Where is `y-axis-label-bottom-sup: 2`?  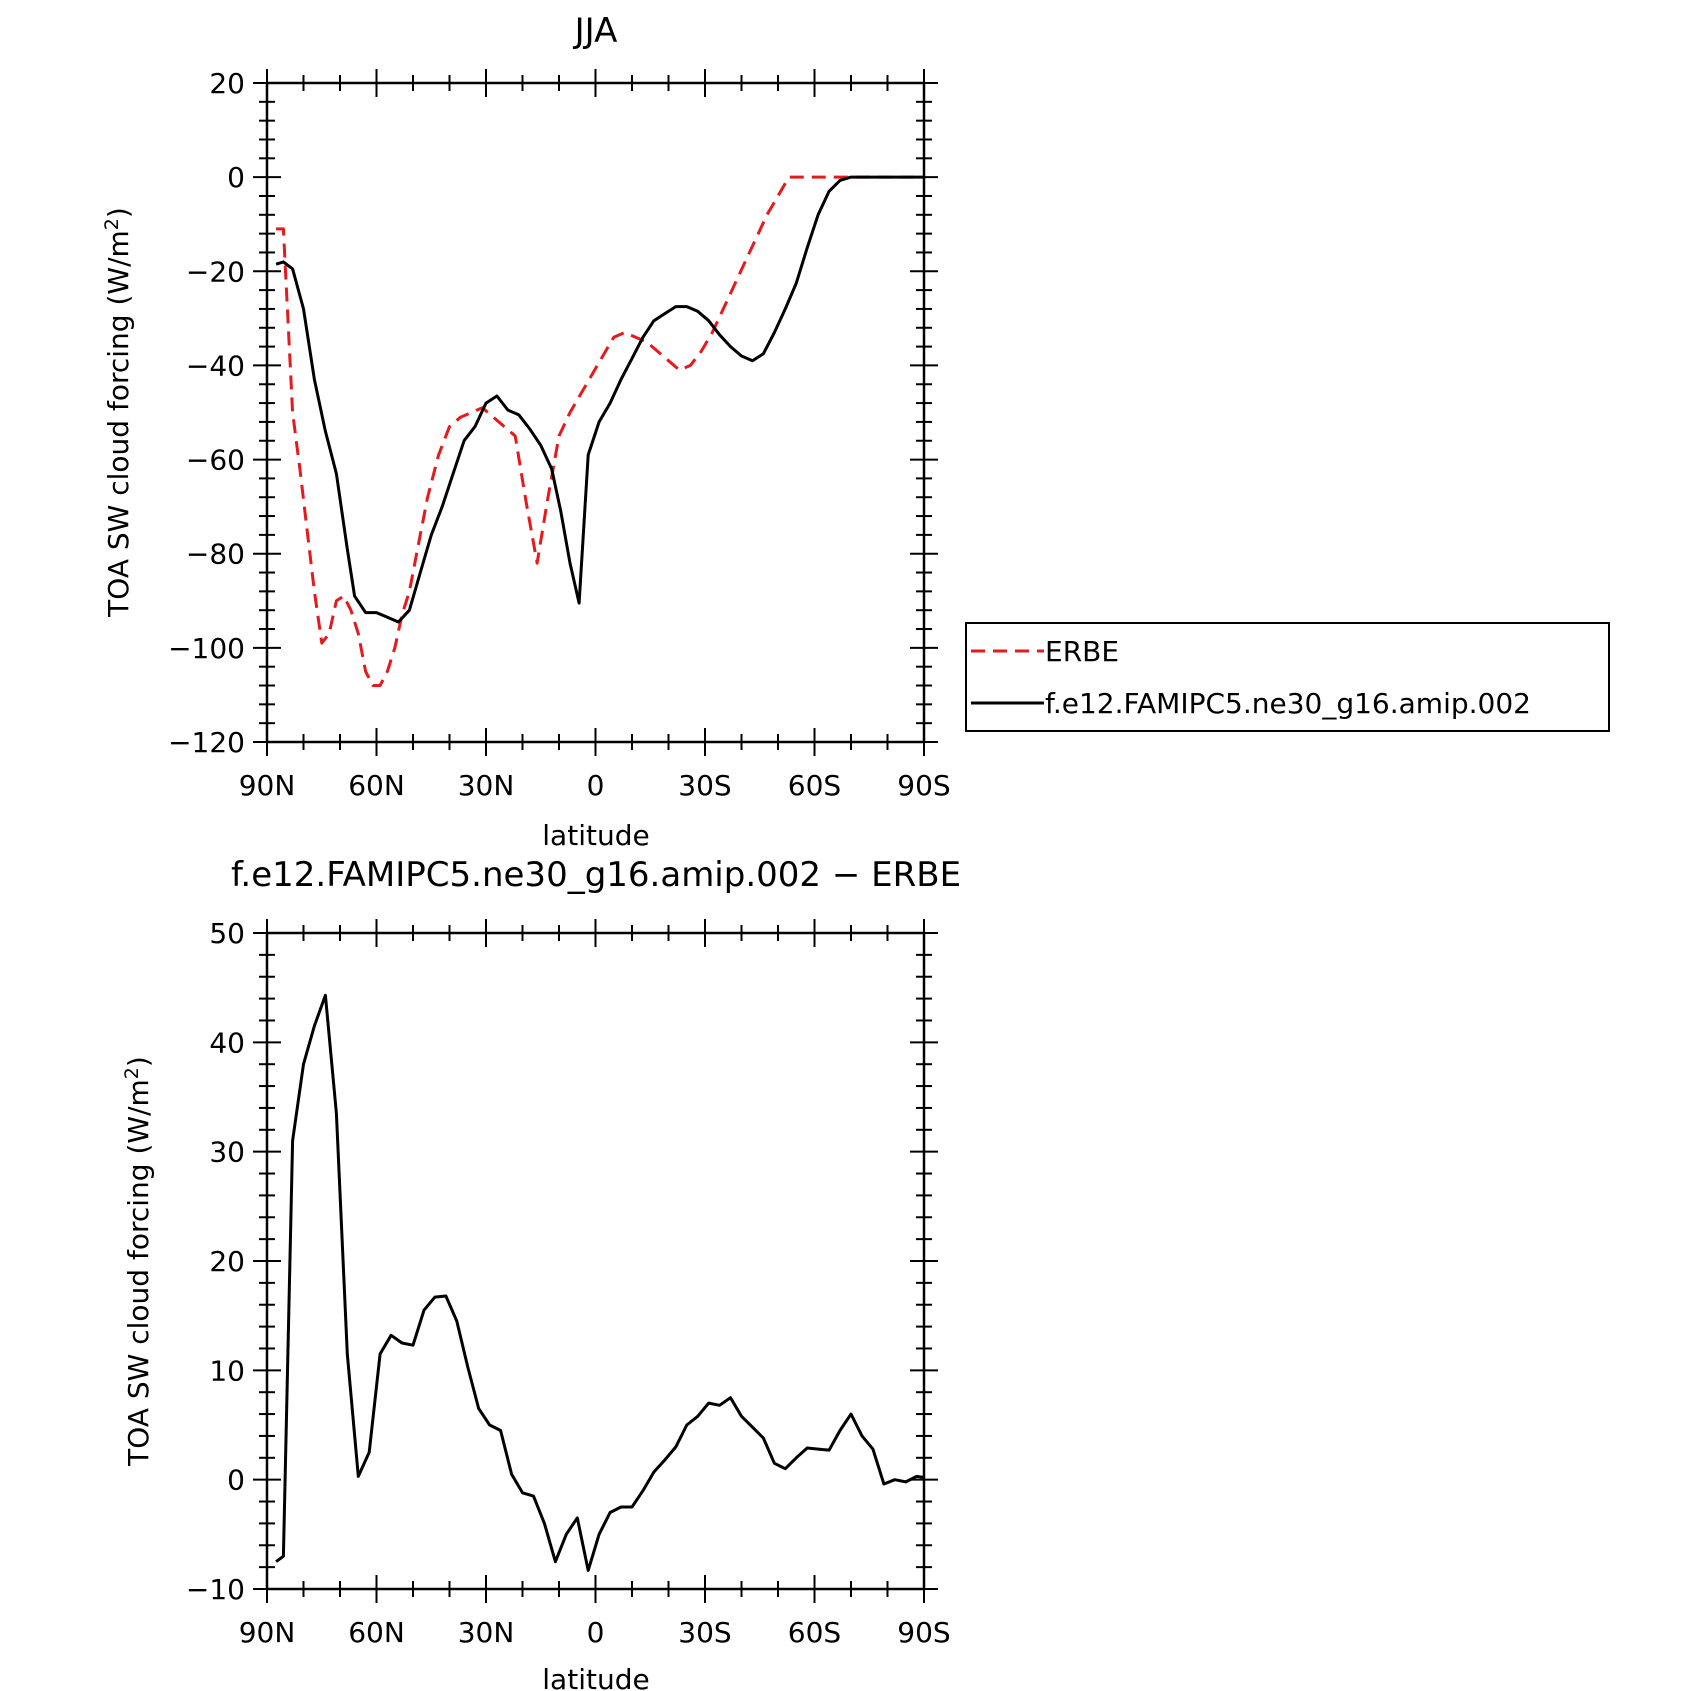 y-axis-label-bottom-sup: 2 is located at coordinates (132, 1073).